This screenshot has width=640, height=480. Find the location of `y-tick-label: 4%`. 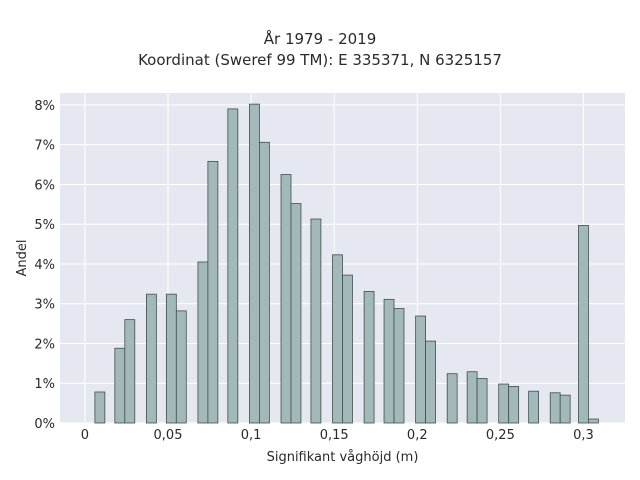

y-tick-label: 4% is located at coordinates (44, 265).